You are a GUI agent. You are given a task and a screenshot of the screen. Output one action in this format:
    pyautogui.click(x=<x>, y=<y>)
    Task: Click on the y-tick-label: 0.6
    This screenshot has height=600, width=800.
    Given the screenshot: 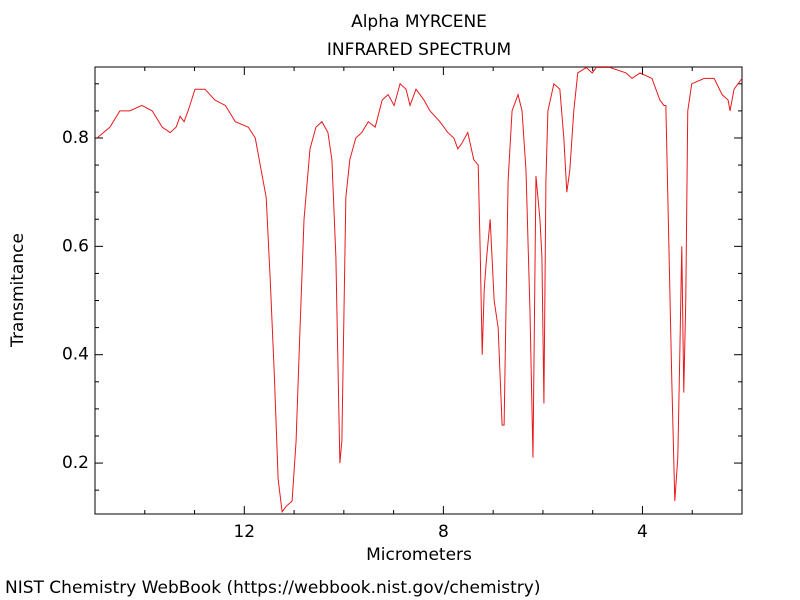 What is the action you would take?
    pyautogui.click(x=75, y=246)
    